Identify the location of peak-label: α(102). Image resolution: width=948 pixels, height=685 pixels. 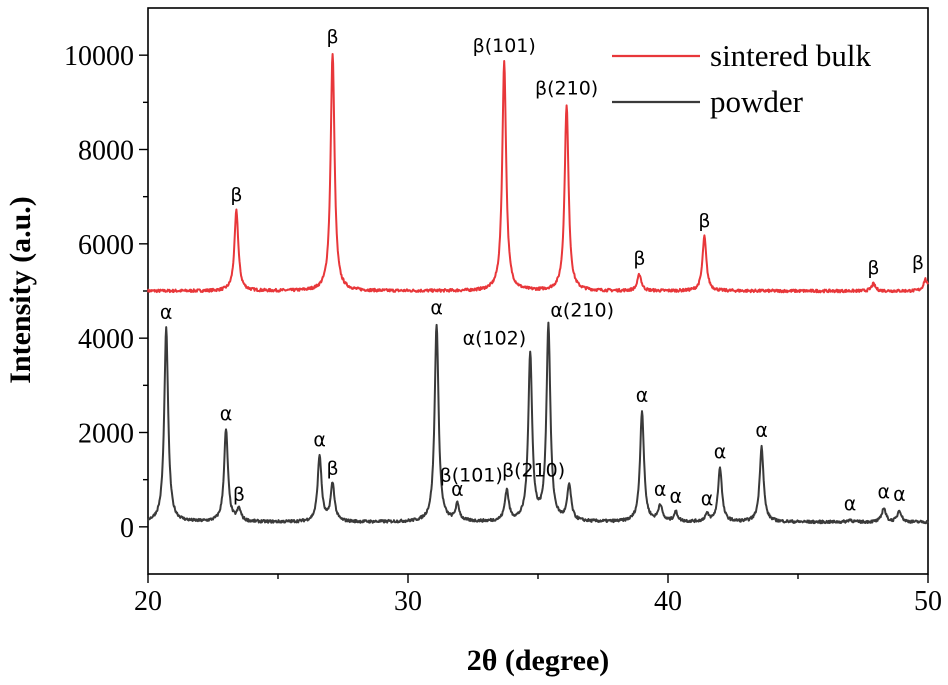
(495, 339).